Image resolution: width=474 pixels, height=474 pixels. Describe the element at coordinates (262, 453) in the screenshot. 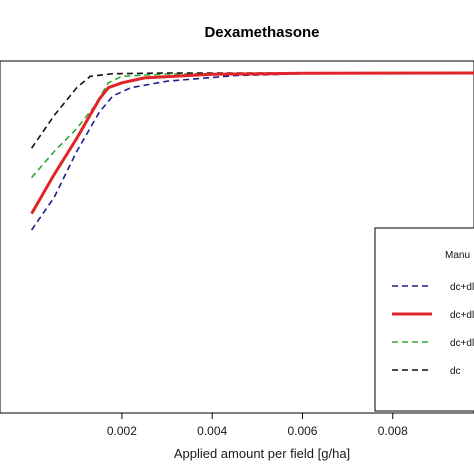

I see `x-axis-label: Applied amount per field [g/ha]` at that location.